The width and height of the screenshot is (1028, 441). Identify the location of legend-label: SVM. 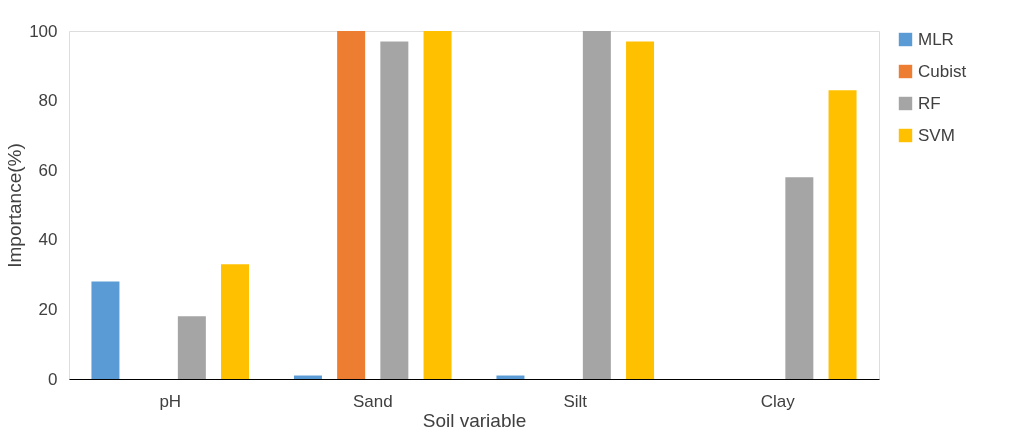
(936, 135).